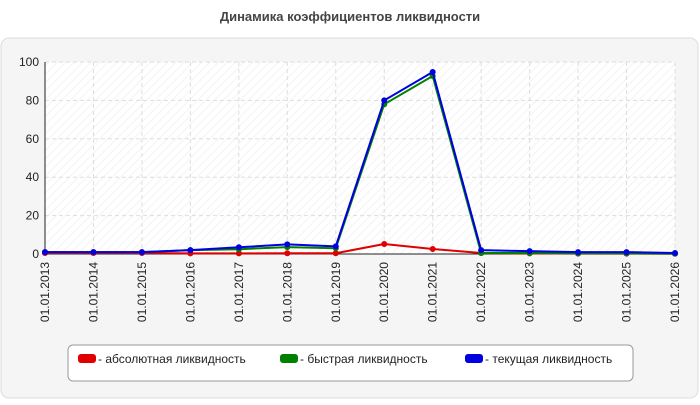 This screenshot has height=405, width=700. What do you see at coordinates (45, 292) in the screenshot?
I see `x-tick-label: 01.01.2013` at bounding box center [45, 292].